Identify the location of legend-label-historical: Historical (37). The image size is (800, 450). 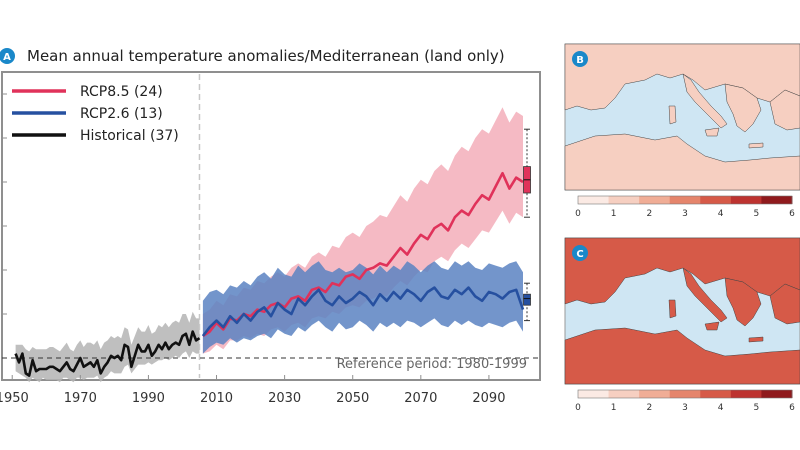
(129, 136).